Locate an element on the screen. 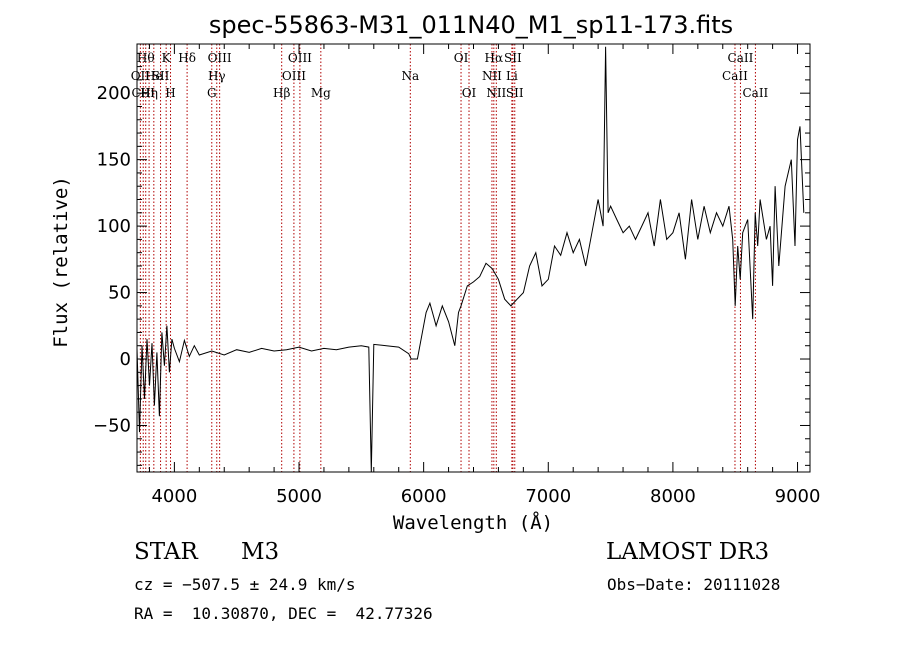 The height and width of the screenshot is (649, 900). y-axis-label: Flux (relative) is located at coordinates (61, 262).